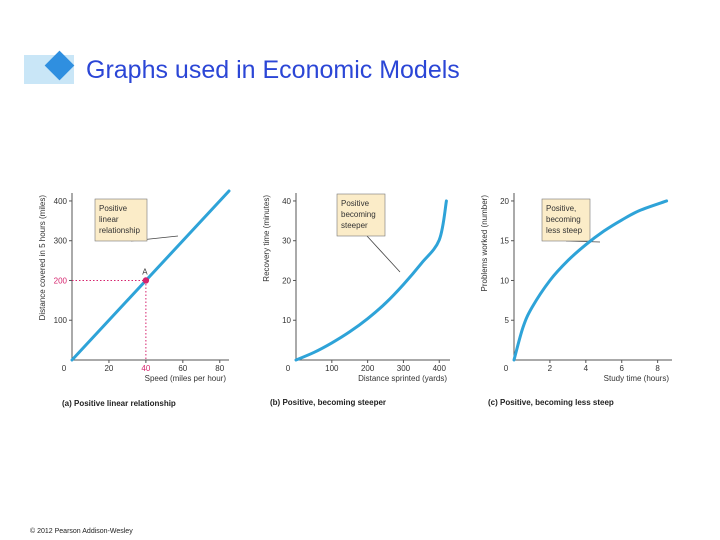 Image resolution: width=720 pixels, height=540 pixels. What do you see at coordinates (286, 201) in the screenshot?
I see `y-tick-label: 40` at bounding box center [286, 201].